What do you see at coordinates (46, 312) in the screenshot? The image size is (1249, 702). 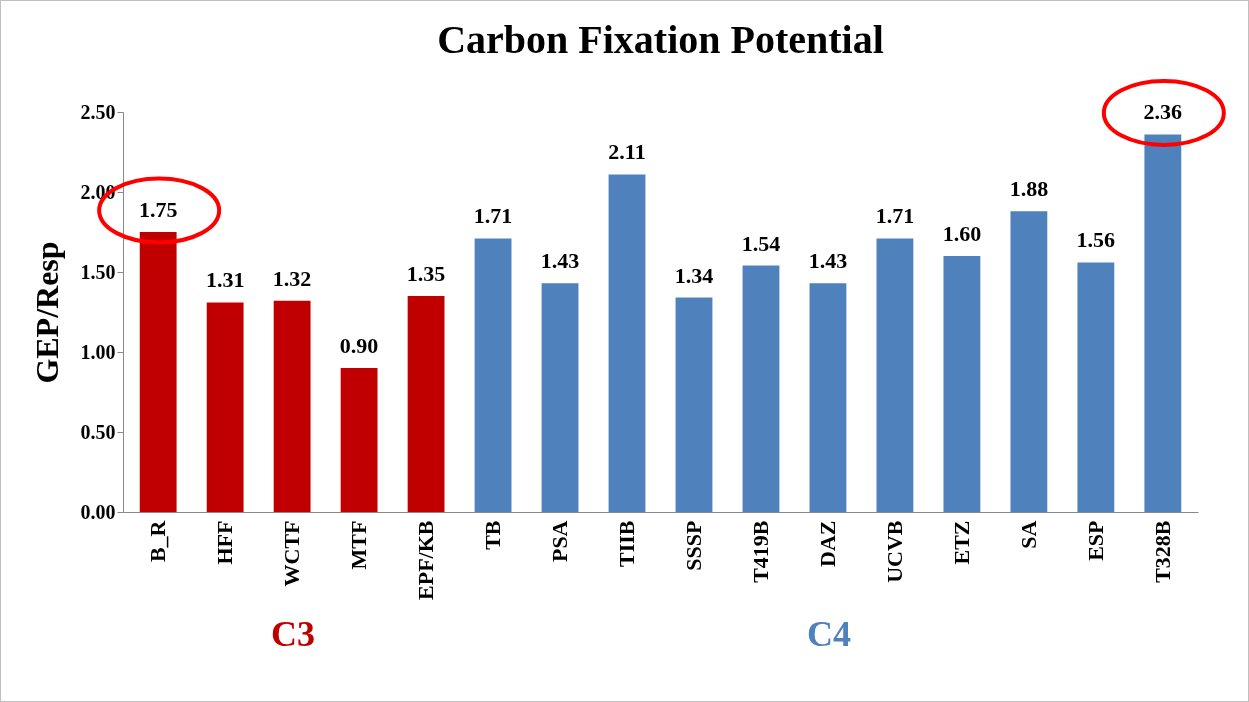 I see `y-axis-title: GEP/Resp` at bounding box center [46, 312].